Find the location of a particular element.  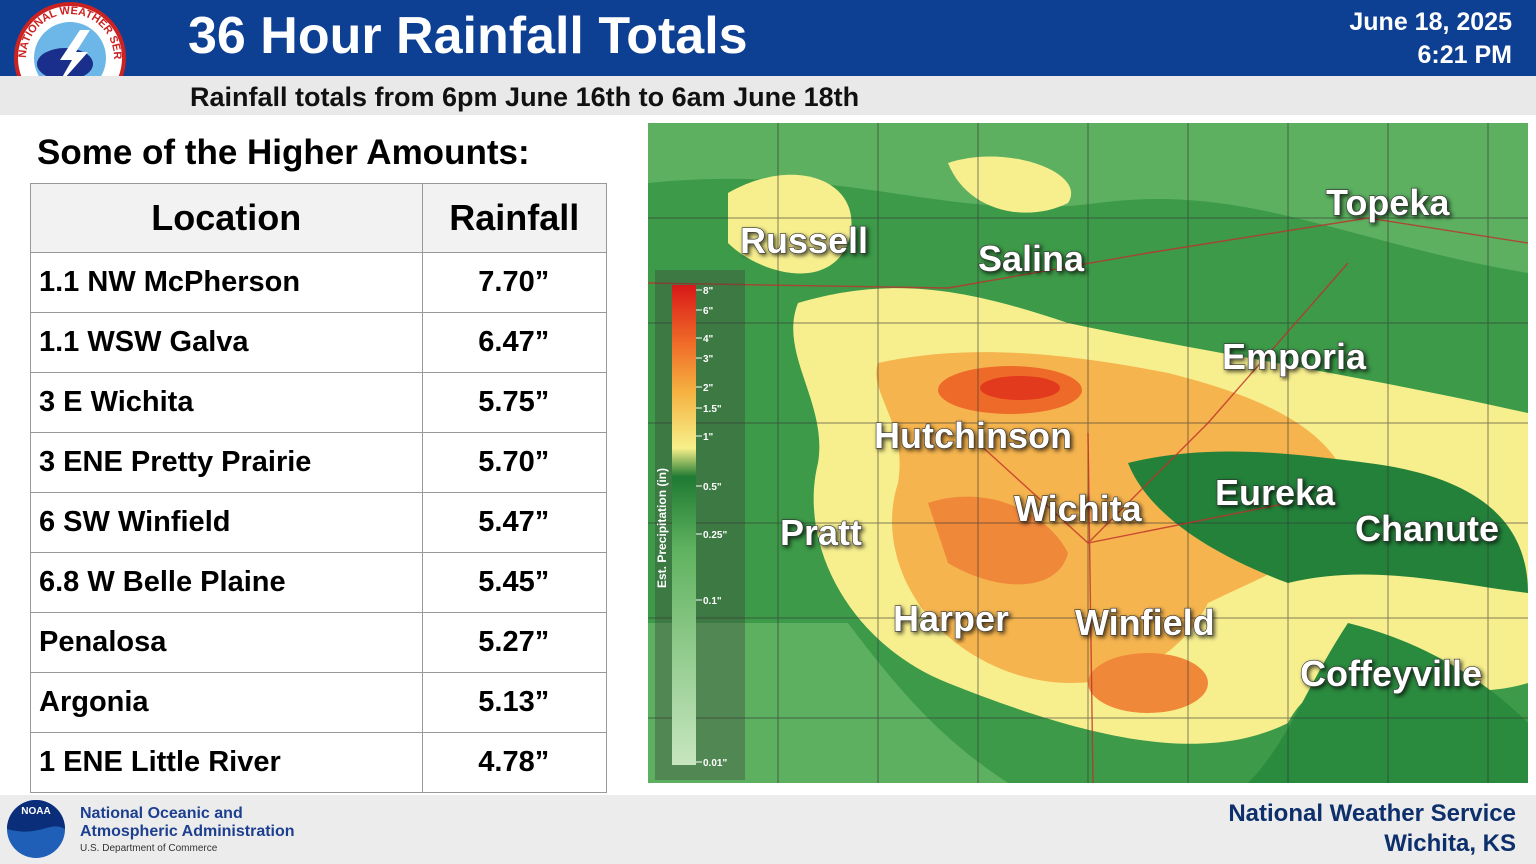

office-line: National Weather Service is located at coordinates (1372, 813).